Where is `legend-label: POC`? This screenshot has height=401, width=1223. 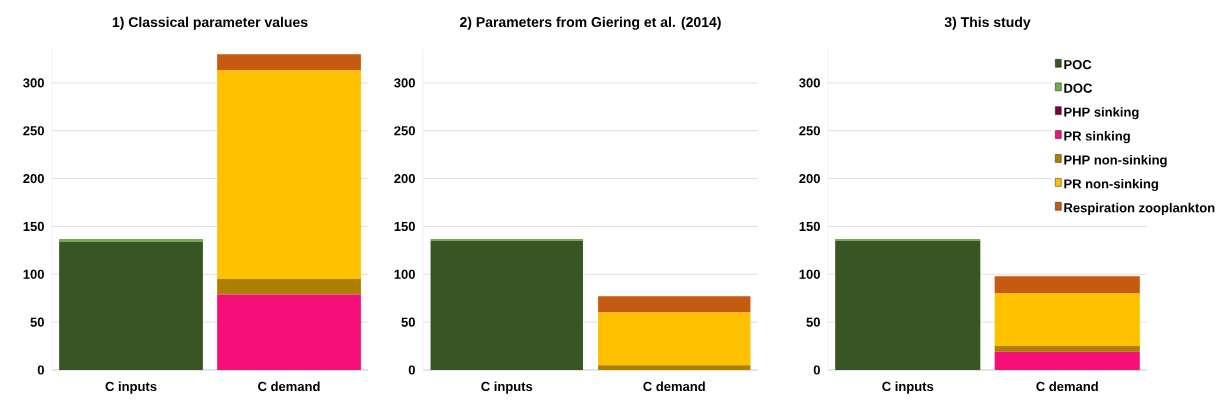
legend-label: POC is located at coordinates (1078, 65).